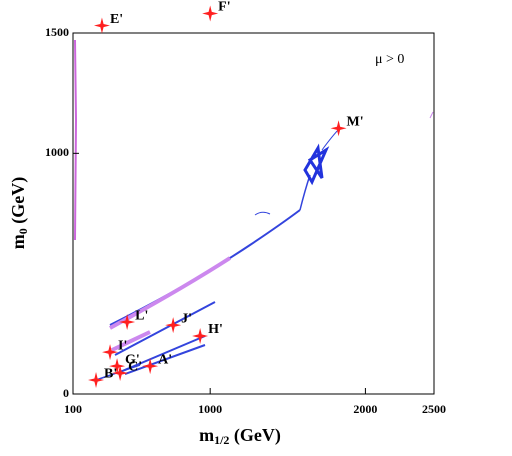 The width and height of the screenshot is (512, 456). I want to click on x-label-main: m, so click(206, 435).